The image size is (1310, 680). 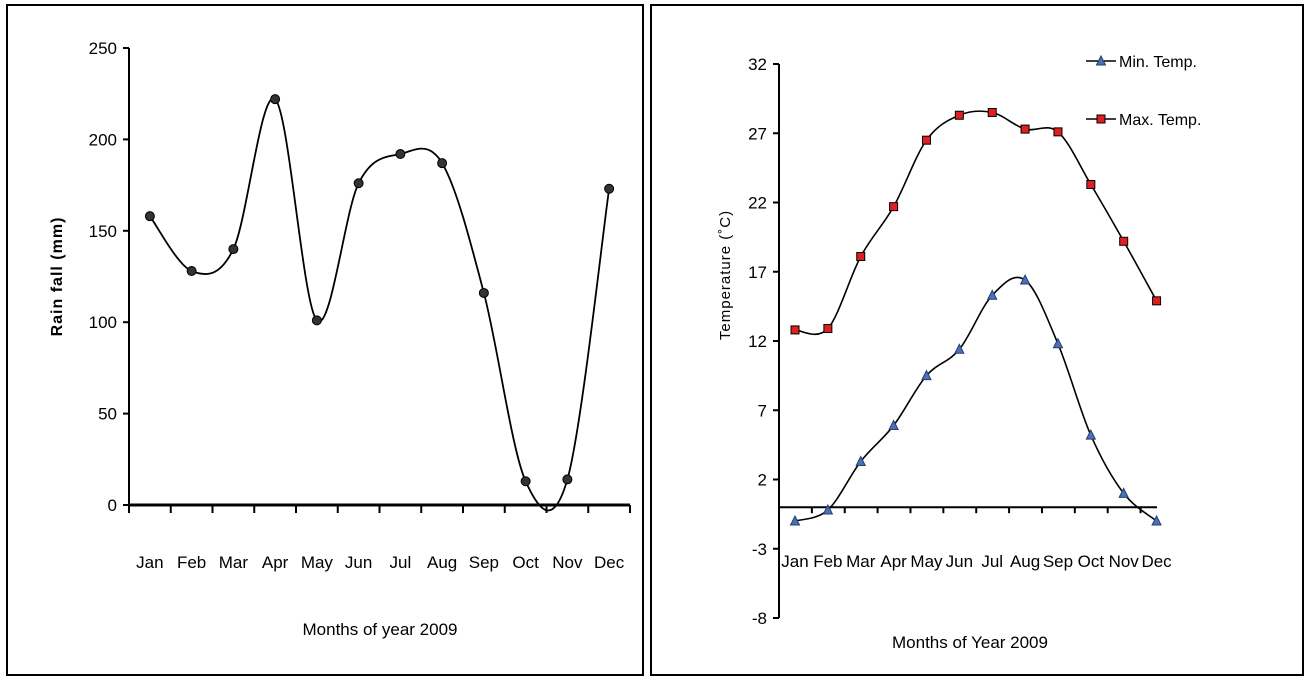 I want to click on y-tick-label: 200, so click(x=103, y=139).